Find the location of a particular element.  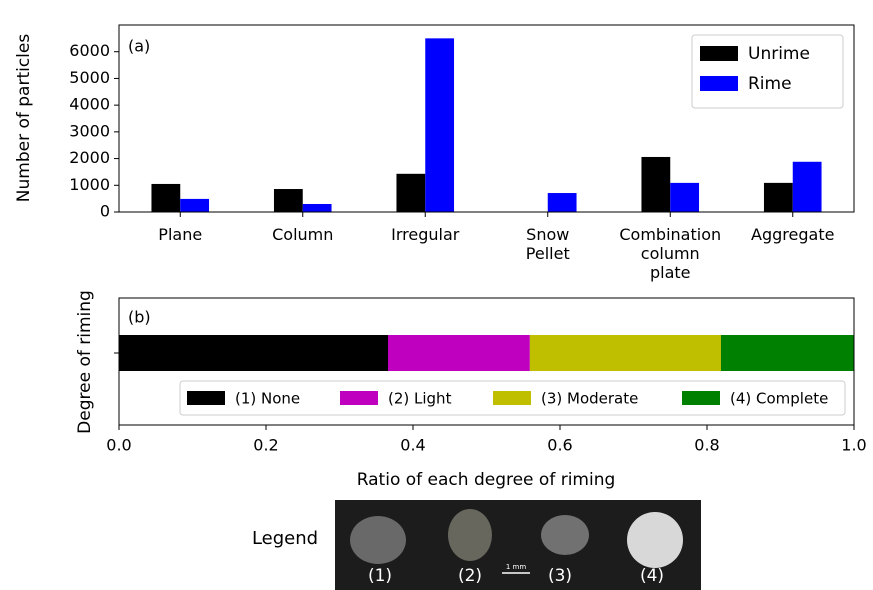

x-tick-label: Combination column plate is located at coordinates (670, 253).